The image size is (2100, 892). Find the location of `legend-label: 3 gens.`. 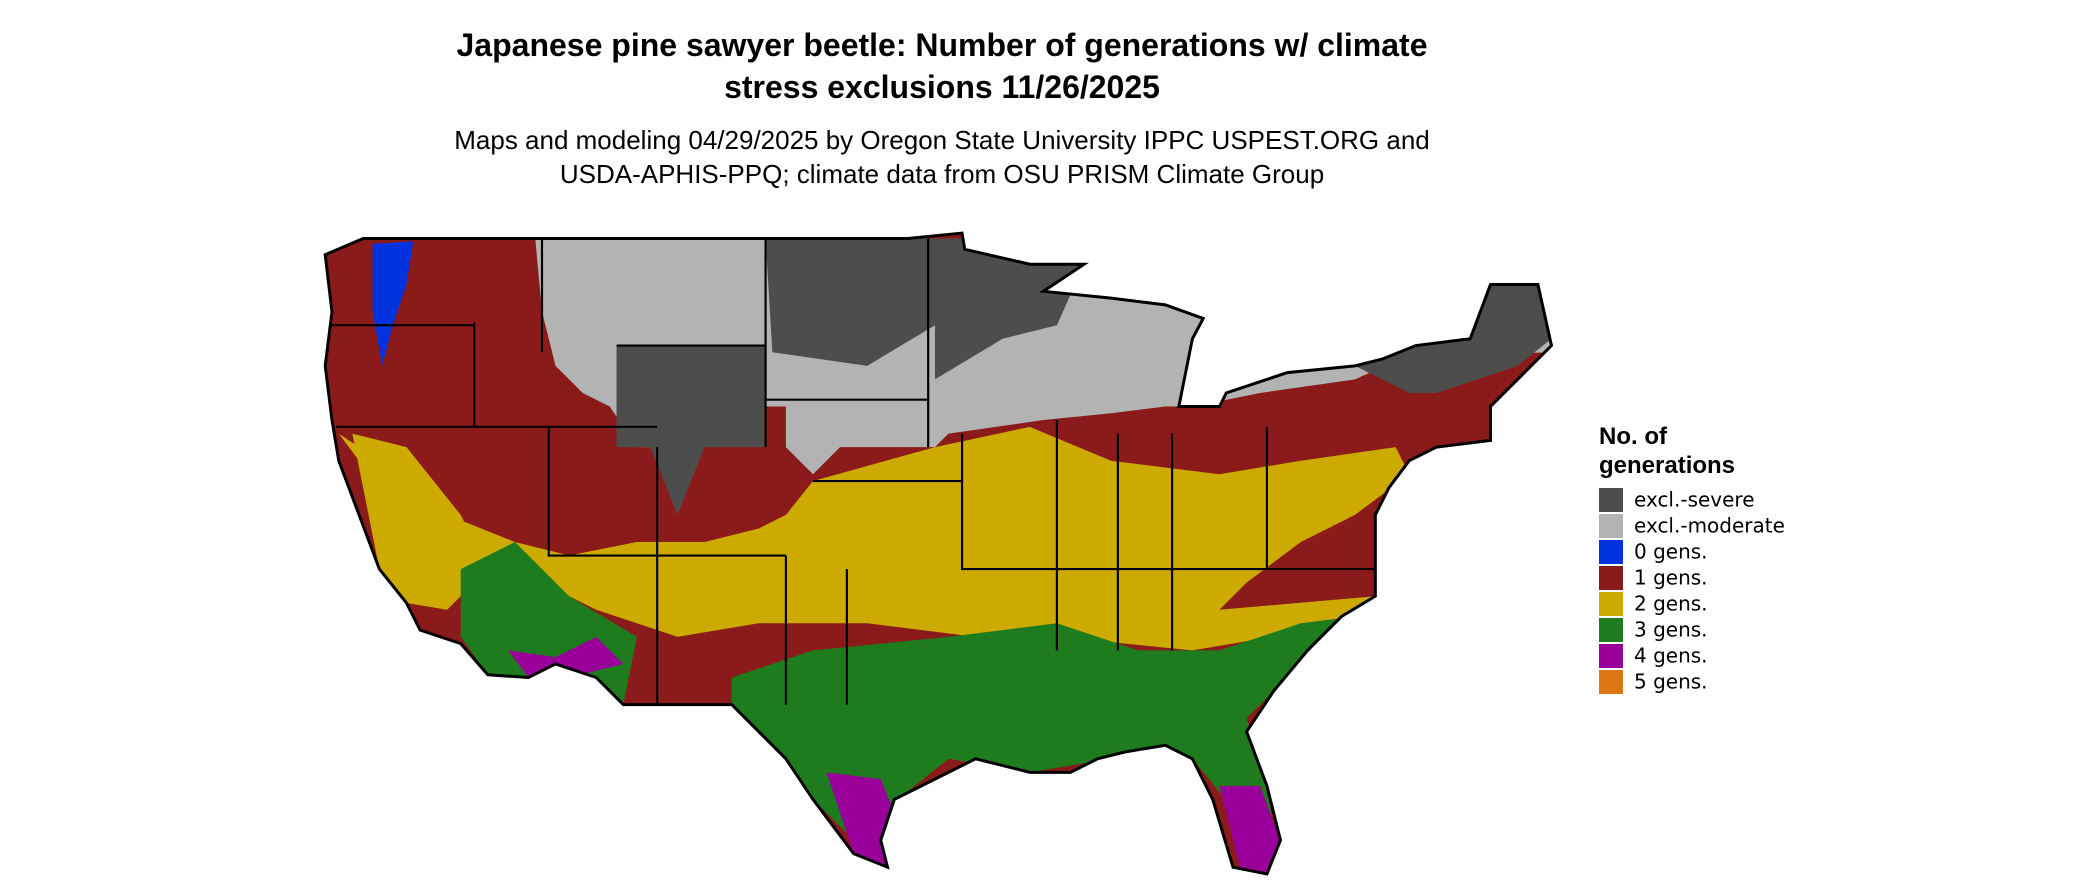

legend-label: 3 gens. is located at coordinates (1671, 630).